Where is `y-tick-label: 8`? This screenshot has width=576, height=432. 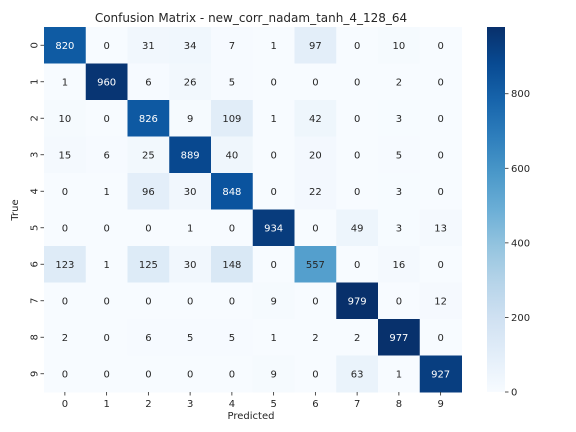
y-tick-label: 8 is located at coordinates (35, 337).